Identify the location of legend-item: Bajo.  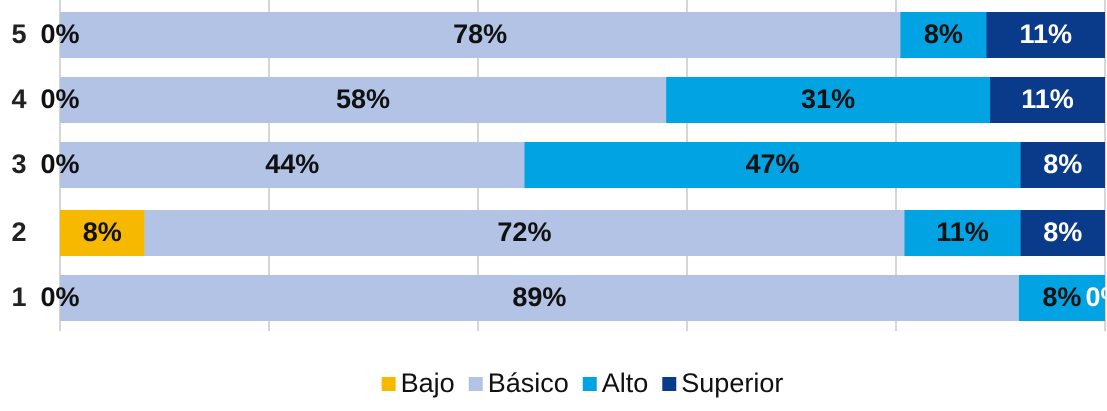
(418, 383).